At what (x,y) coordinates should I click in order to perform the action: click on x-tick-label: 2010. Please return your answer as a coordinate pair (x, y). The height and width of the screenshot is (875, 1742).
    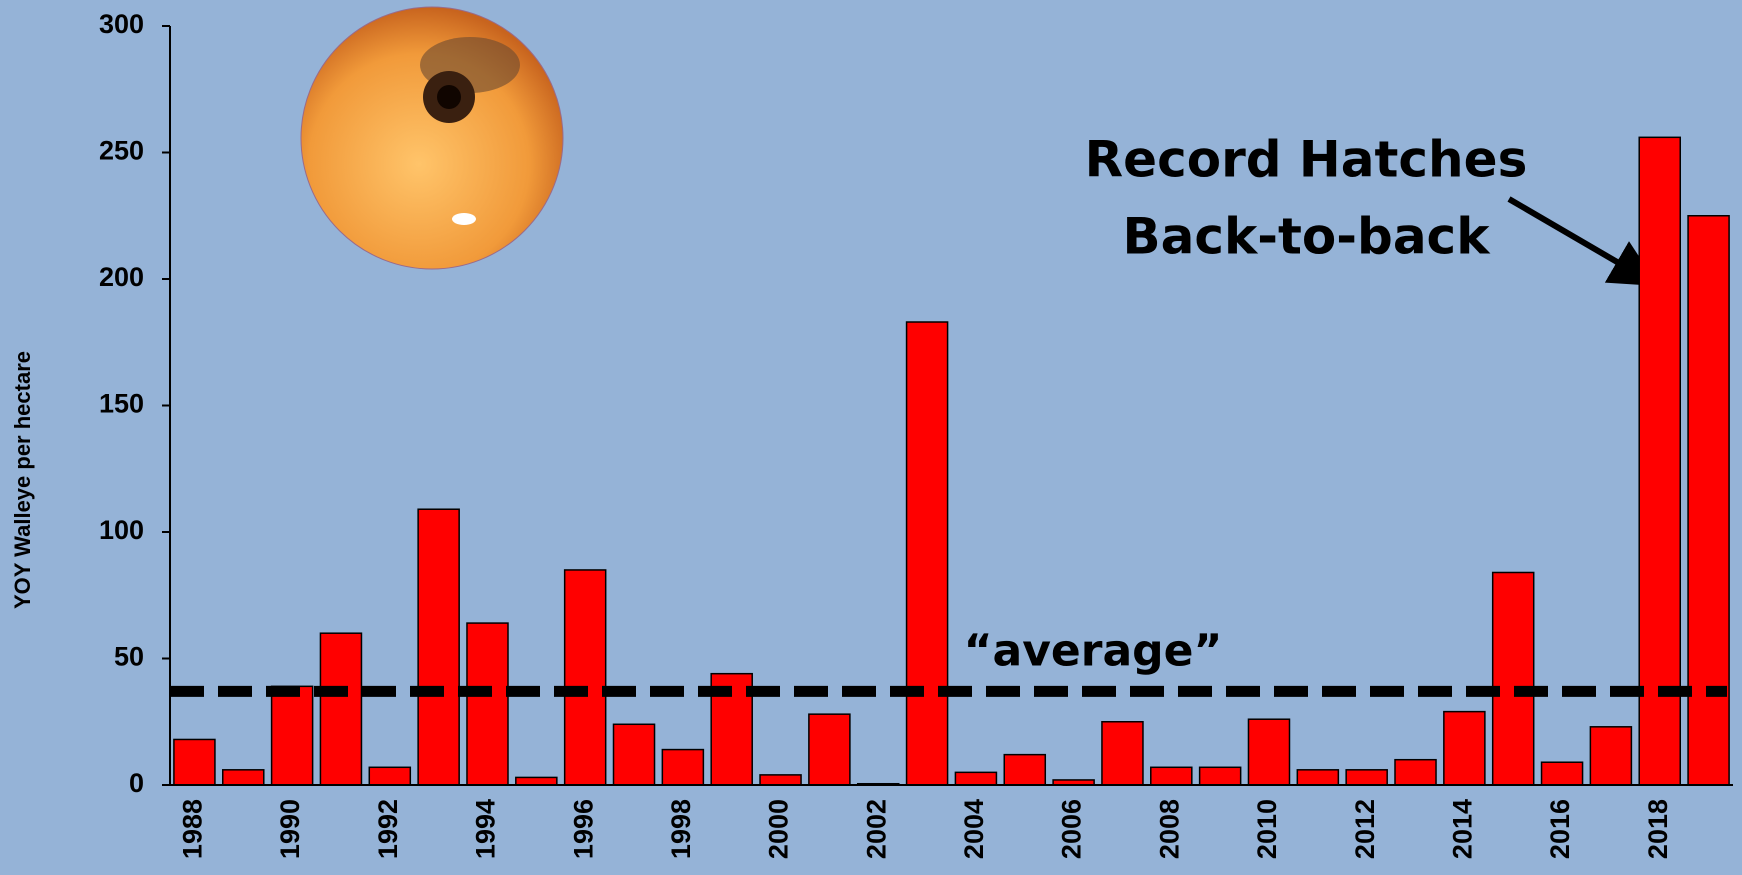
    Looking at the image, I should click on (1267, 829).